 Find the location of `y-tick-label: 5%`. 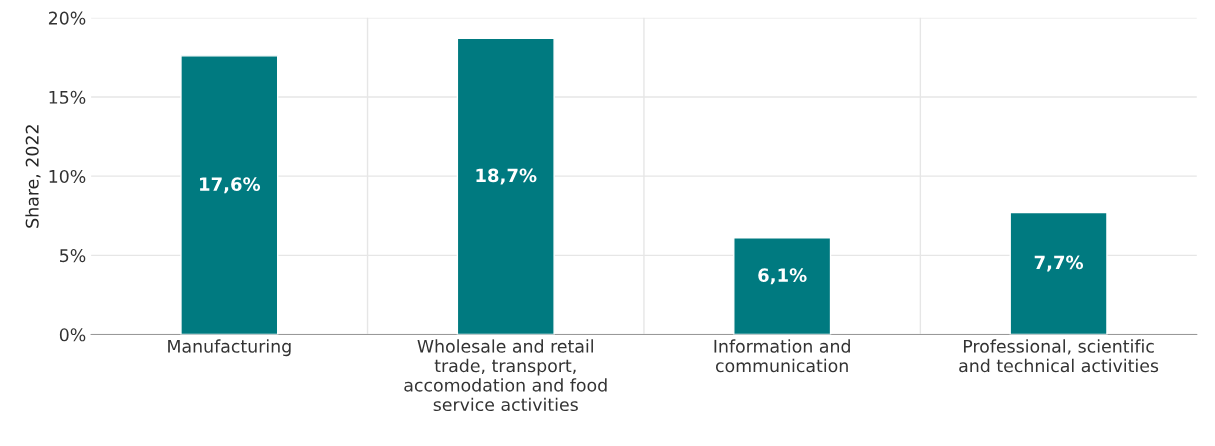

y-tick-label: 5% is located at coordinates (73, 256).